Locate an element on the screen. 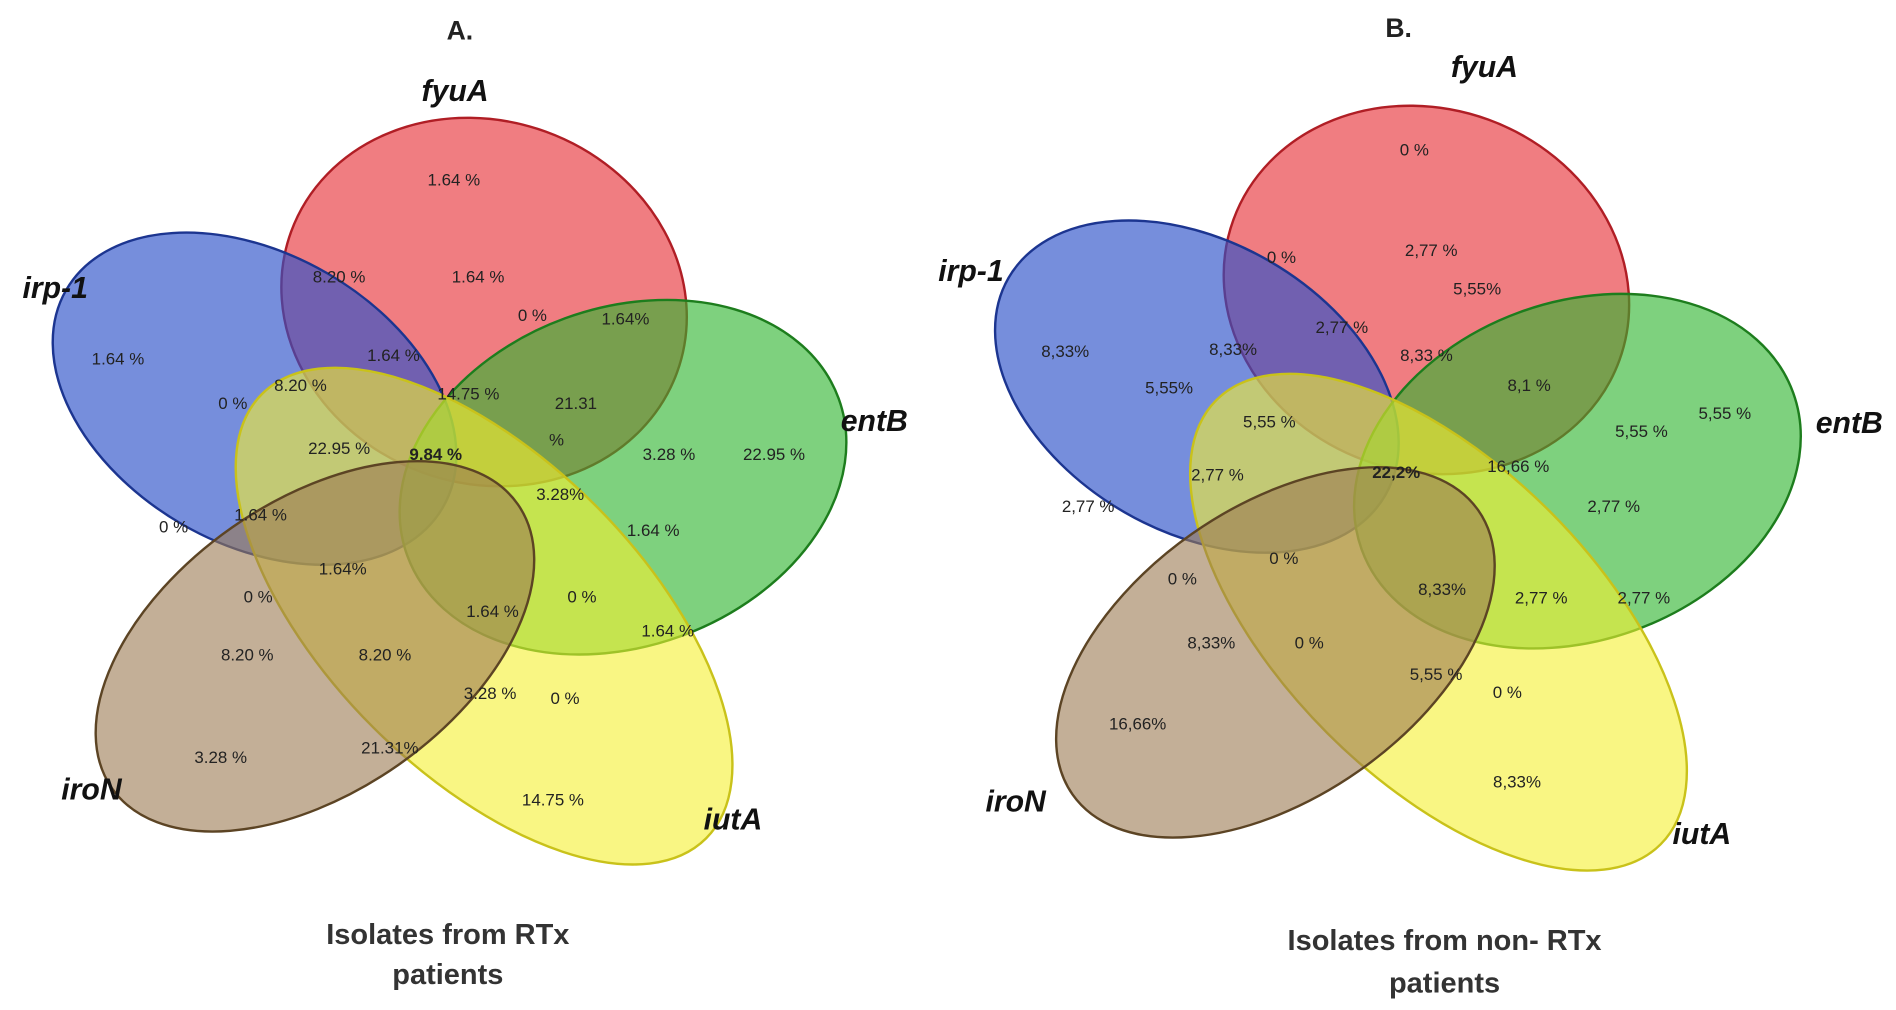 The image size is (1896, 1010). panel-title: A. is located at coordinates (460, 31).